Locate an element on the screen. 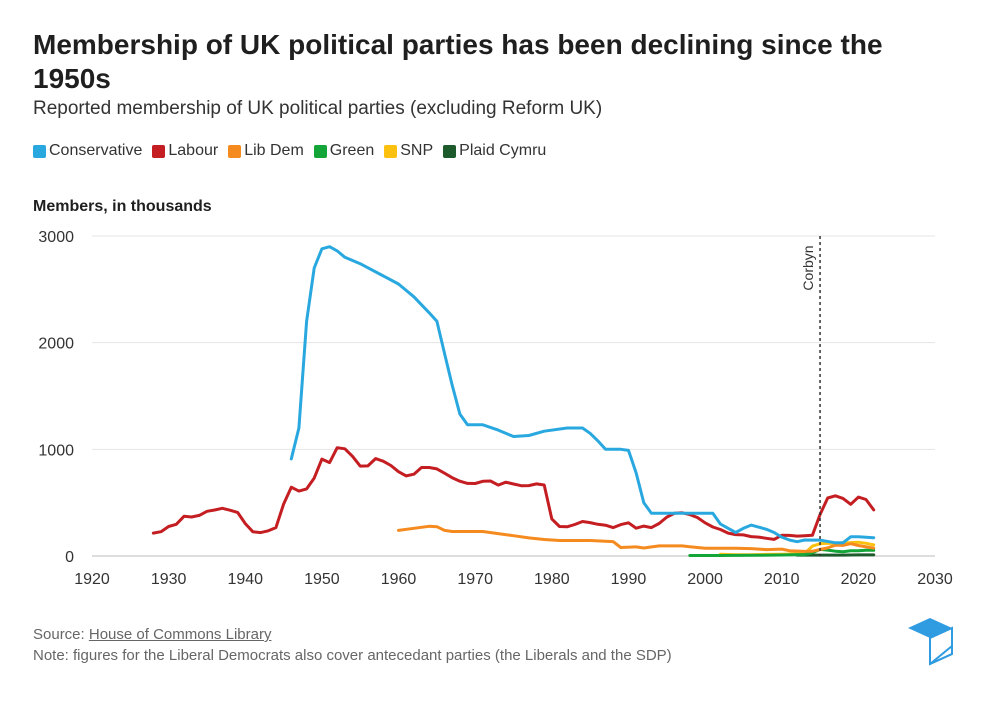  x-tick-label: 2020 is located at coordinates (859, 579).